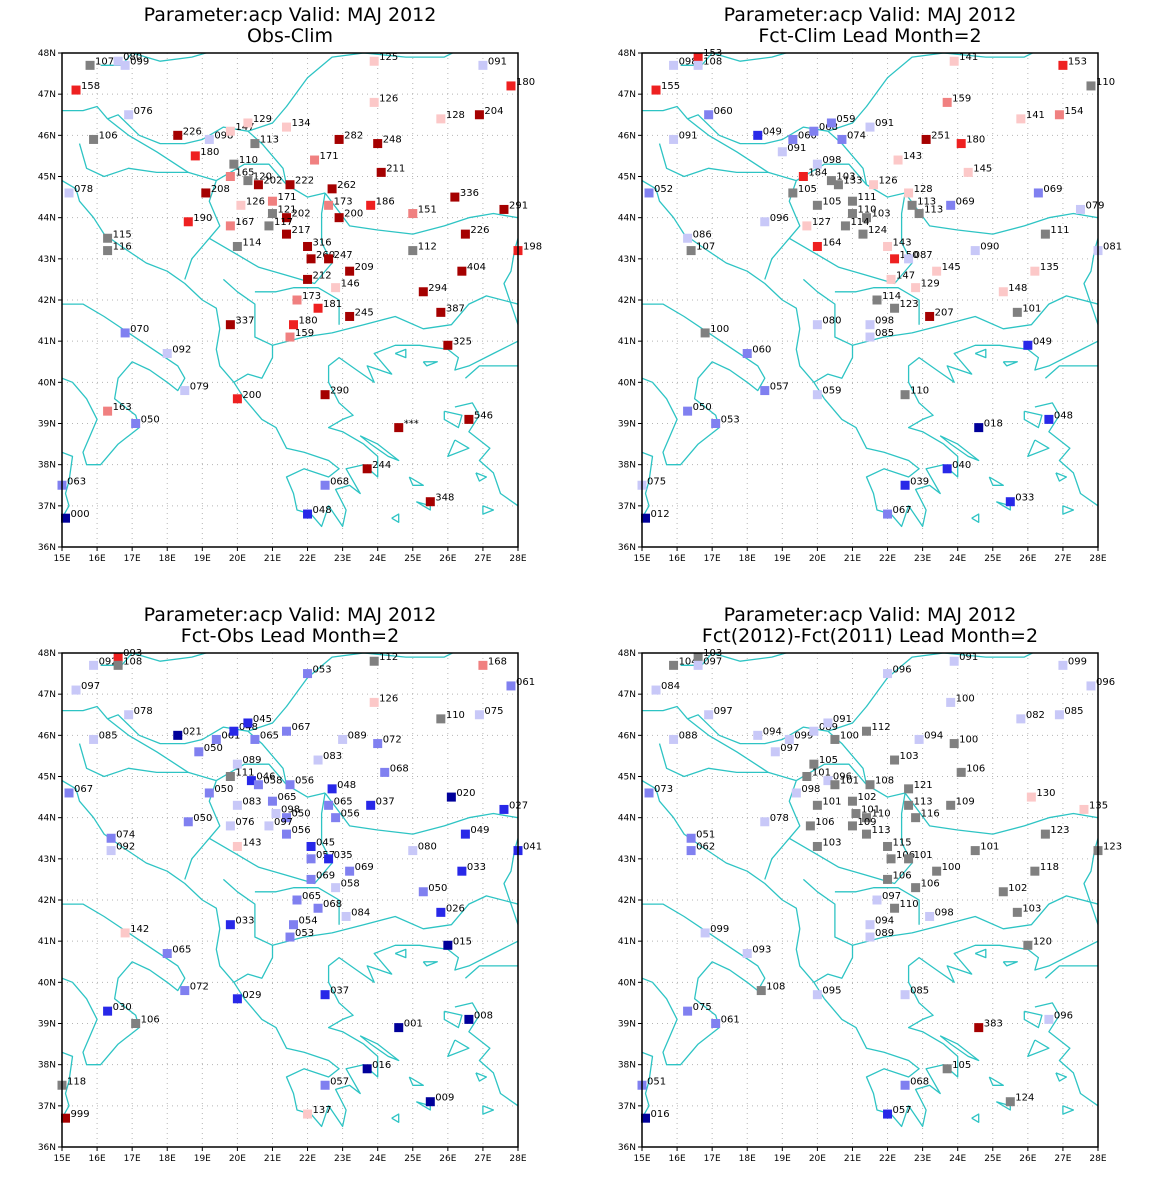  I want to click on panel-title: Parameter:acp Valid: MAJ 2012, so click(870, 615).